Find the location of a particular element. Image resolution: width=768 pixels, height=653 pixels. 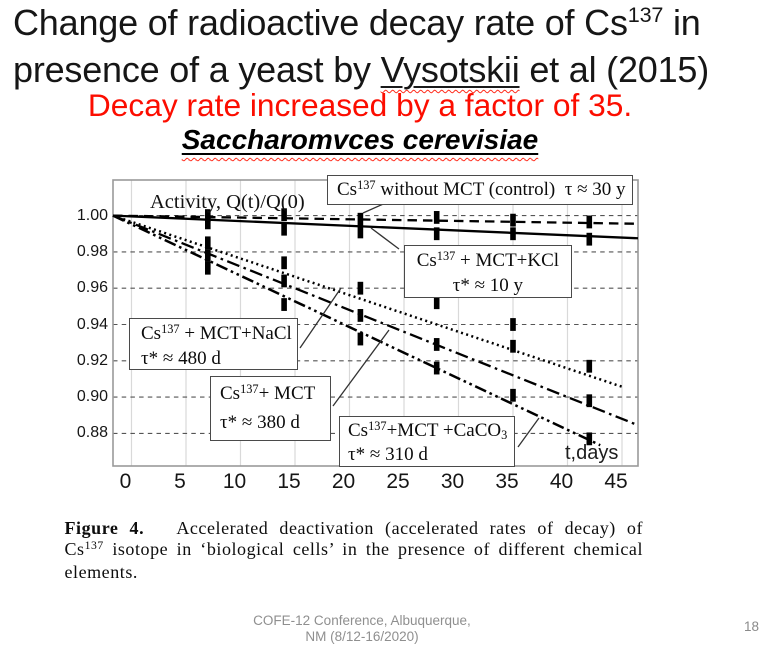

caption-line3: elements. is located at coordinates (101, 571).